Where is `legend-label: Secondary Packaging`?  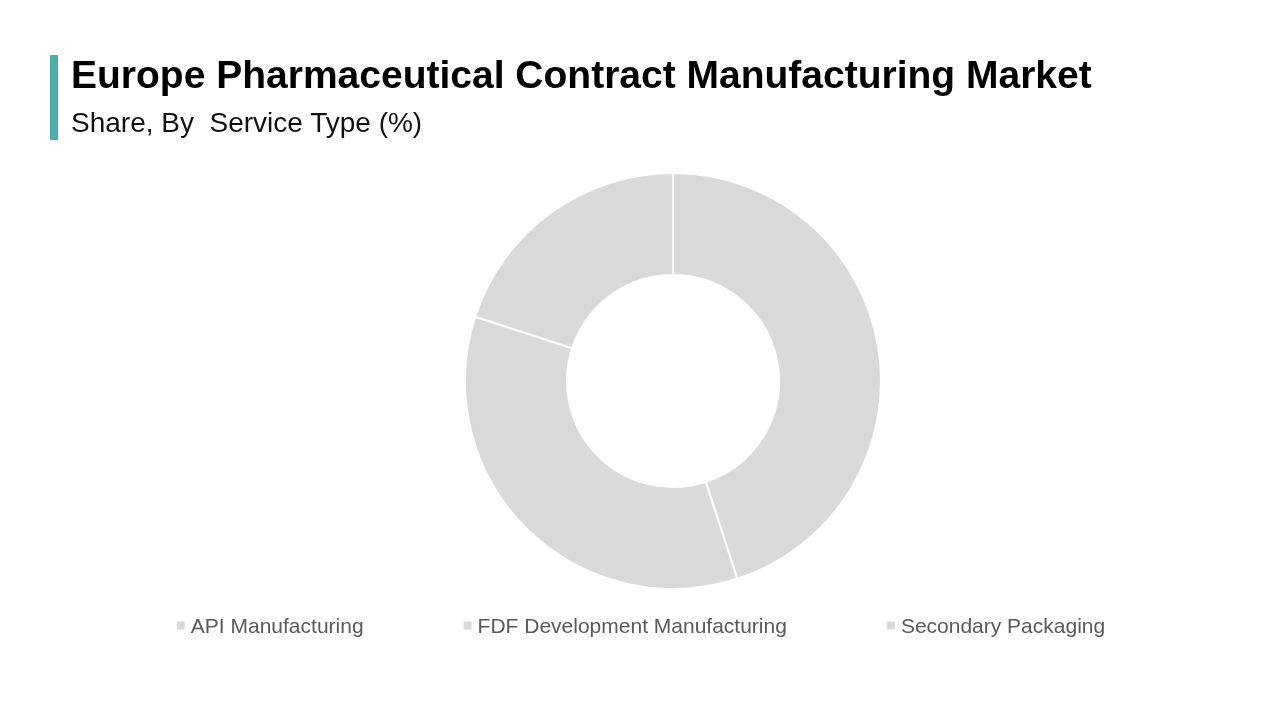 legend-label: Secondary Packaging is located at coordinates (1003, 625).